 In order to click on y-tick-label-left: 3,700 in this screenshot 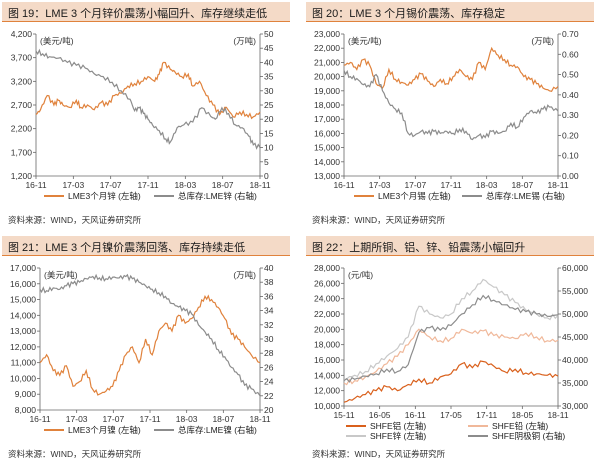, I will do `click(22, 58)`.